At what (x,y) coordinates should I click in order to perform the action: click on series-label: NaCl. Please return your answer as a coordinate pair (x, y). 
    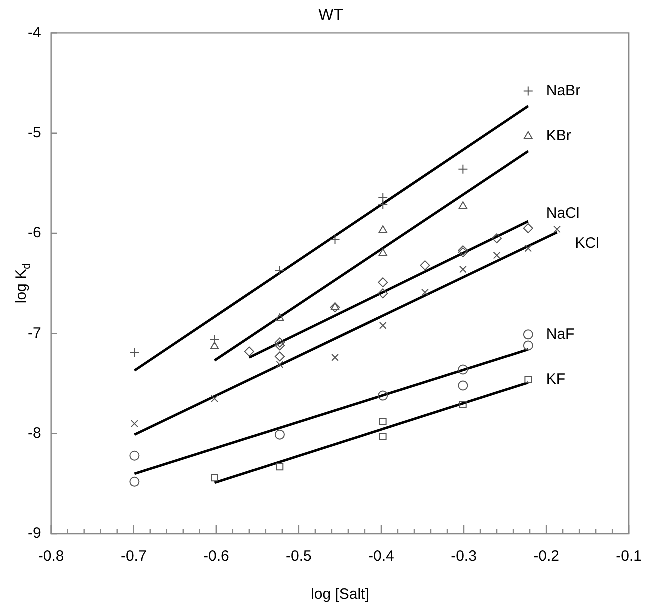
    Looking at the image, I should click on (563, 213).